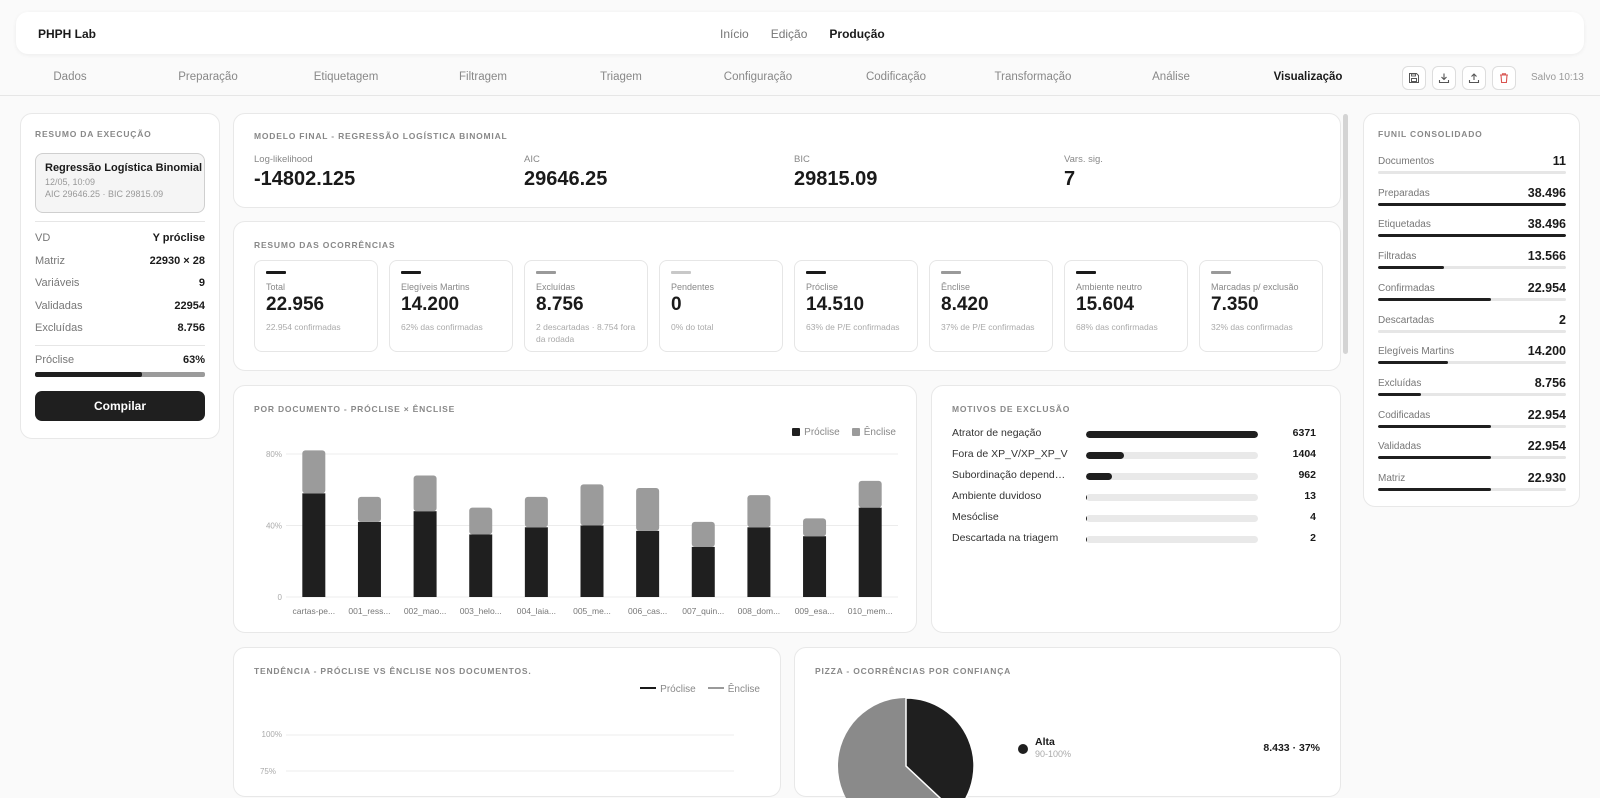 Image resolution: width=1600 pixels, height=798 pixels. I want to click on y-tick-label: 80%, so click(274, 454).